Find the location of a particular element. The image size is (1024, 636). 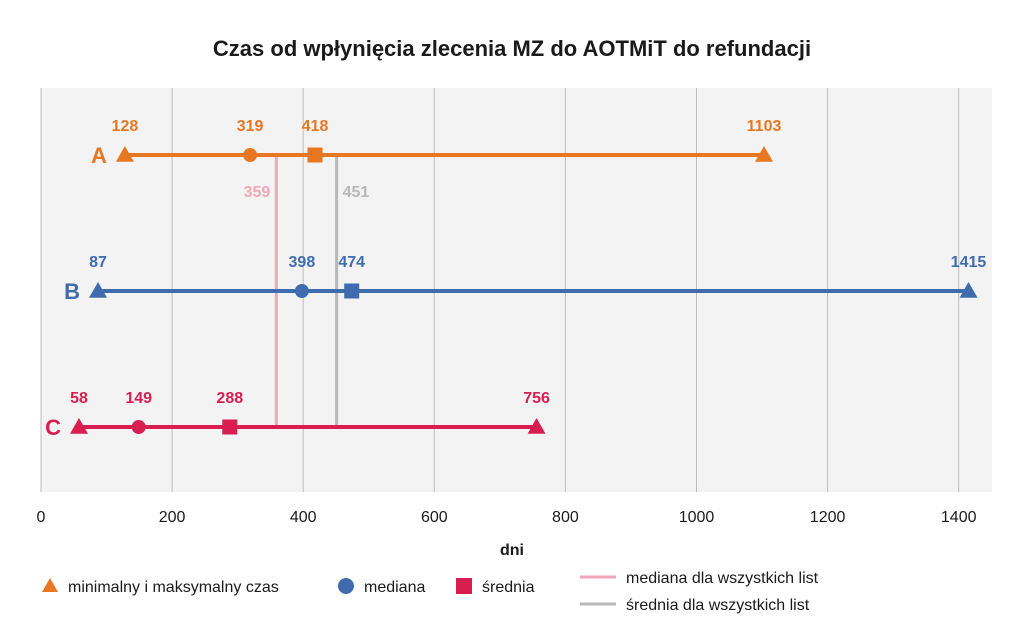

min-value-label: 128 is located at coordinates (125, 126).